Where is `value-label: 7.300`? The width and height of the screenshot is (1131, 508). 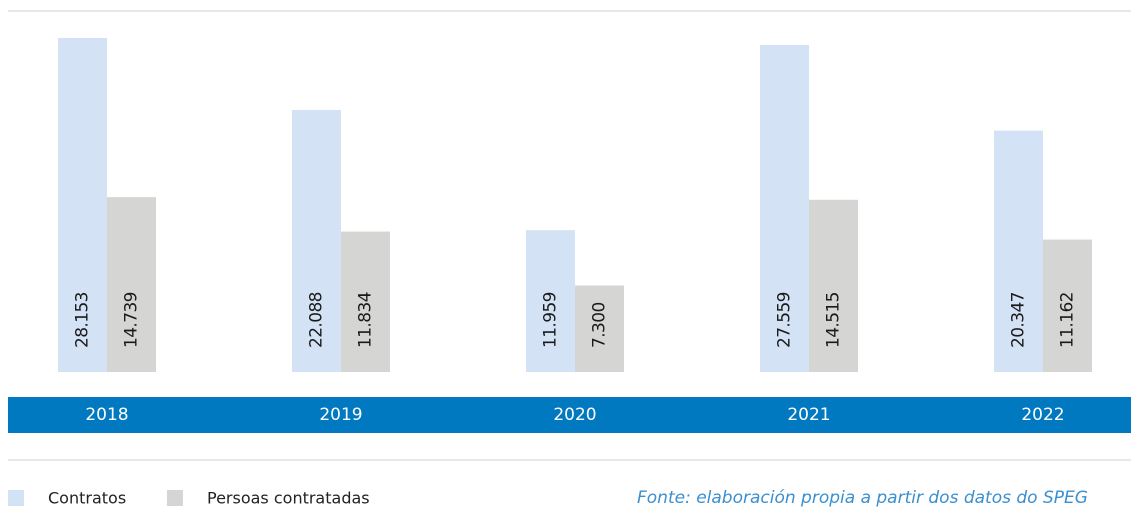 value-label: 7.300 is located at coordinates (600, 325).